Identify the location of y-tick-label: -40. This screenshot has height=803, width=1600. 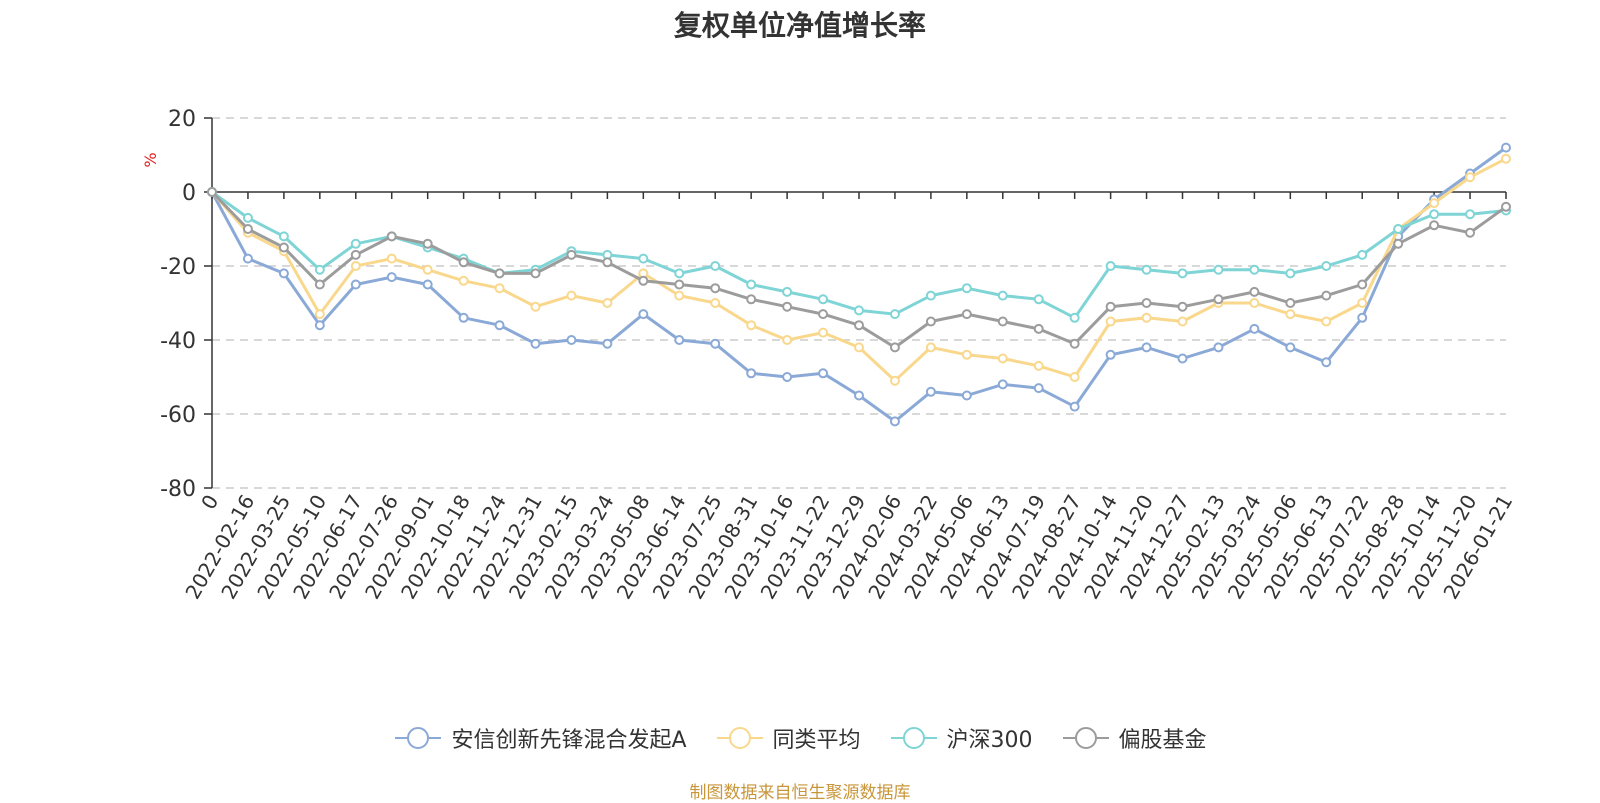
(178, 341).